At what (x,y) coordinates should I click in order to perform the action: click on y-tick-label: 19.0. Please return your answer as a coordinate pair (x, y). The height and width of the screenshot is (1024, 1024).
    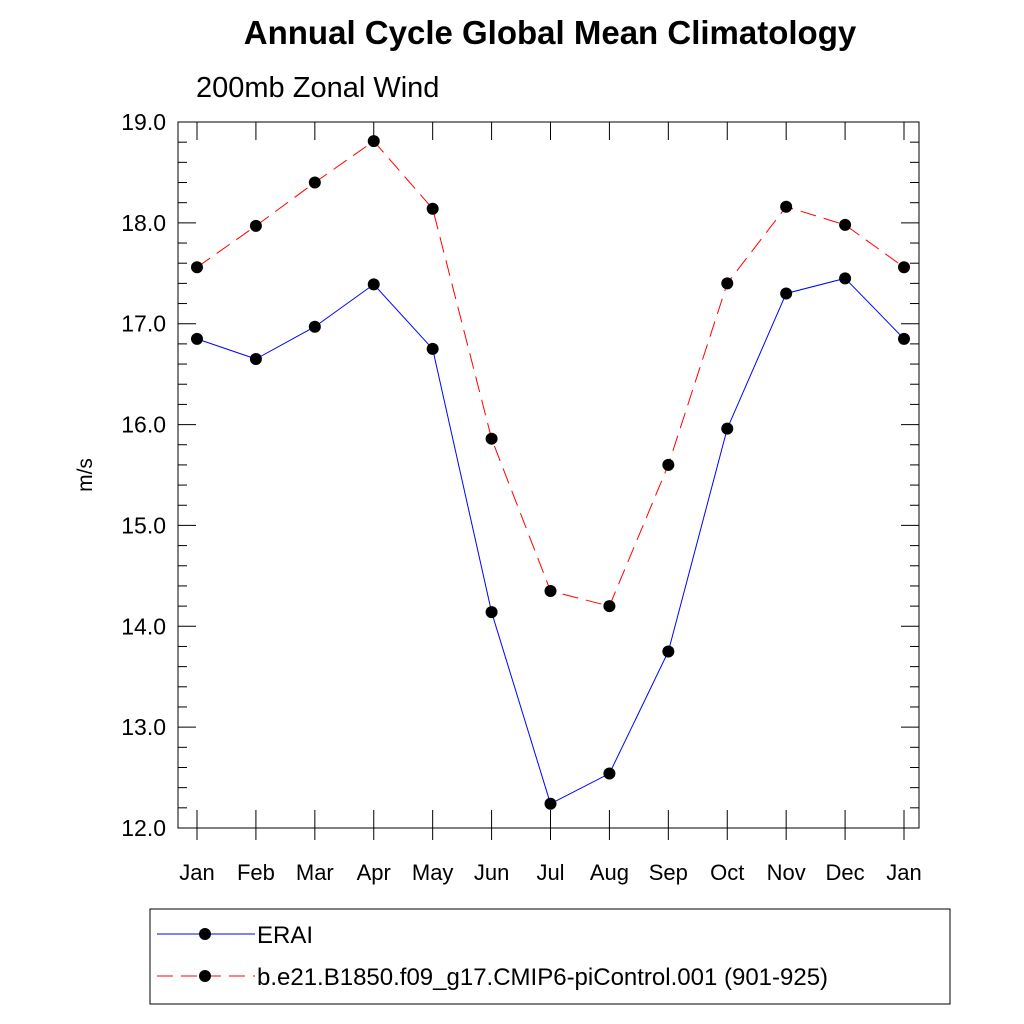
    Looking at the image, I should click on (143, 122).